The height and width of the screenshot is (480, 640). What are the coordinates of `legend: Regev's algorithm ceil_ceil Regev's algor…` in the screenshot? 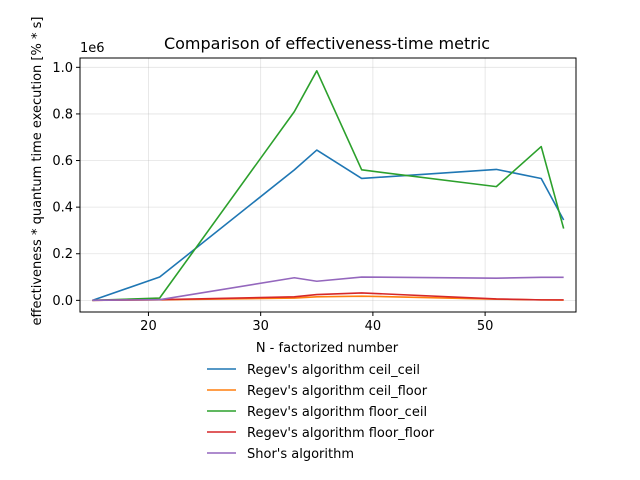 It's located at (321, 412).